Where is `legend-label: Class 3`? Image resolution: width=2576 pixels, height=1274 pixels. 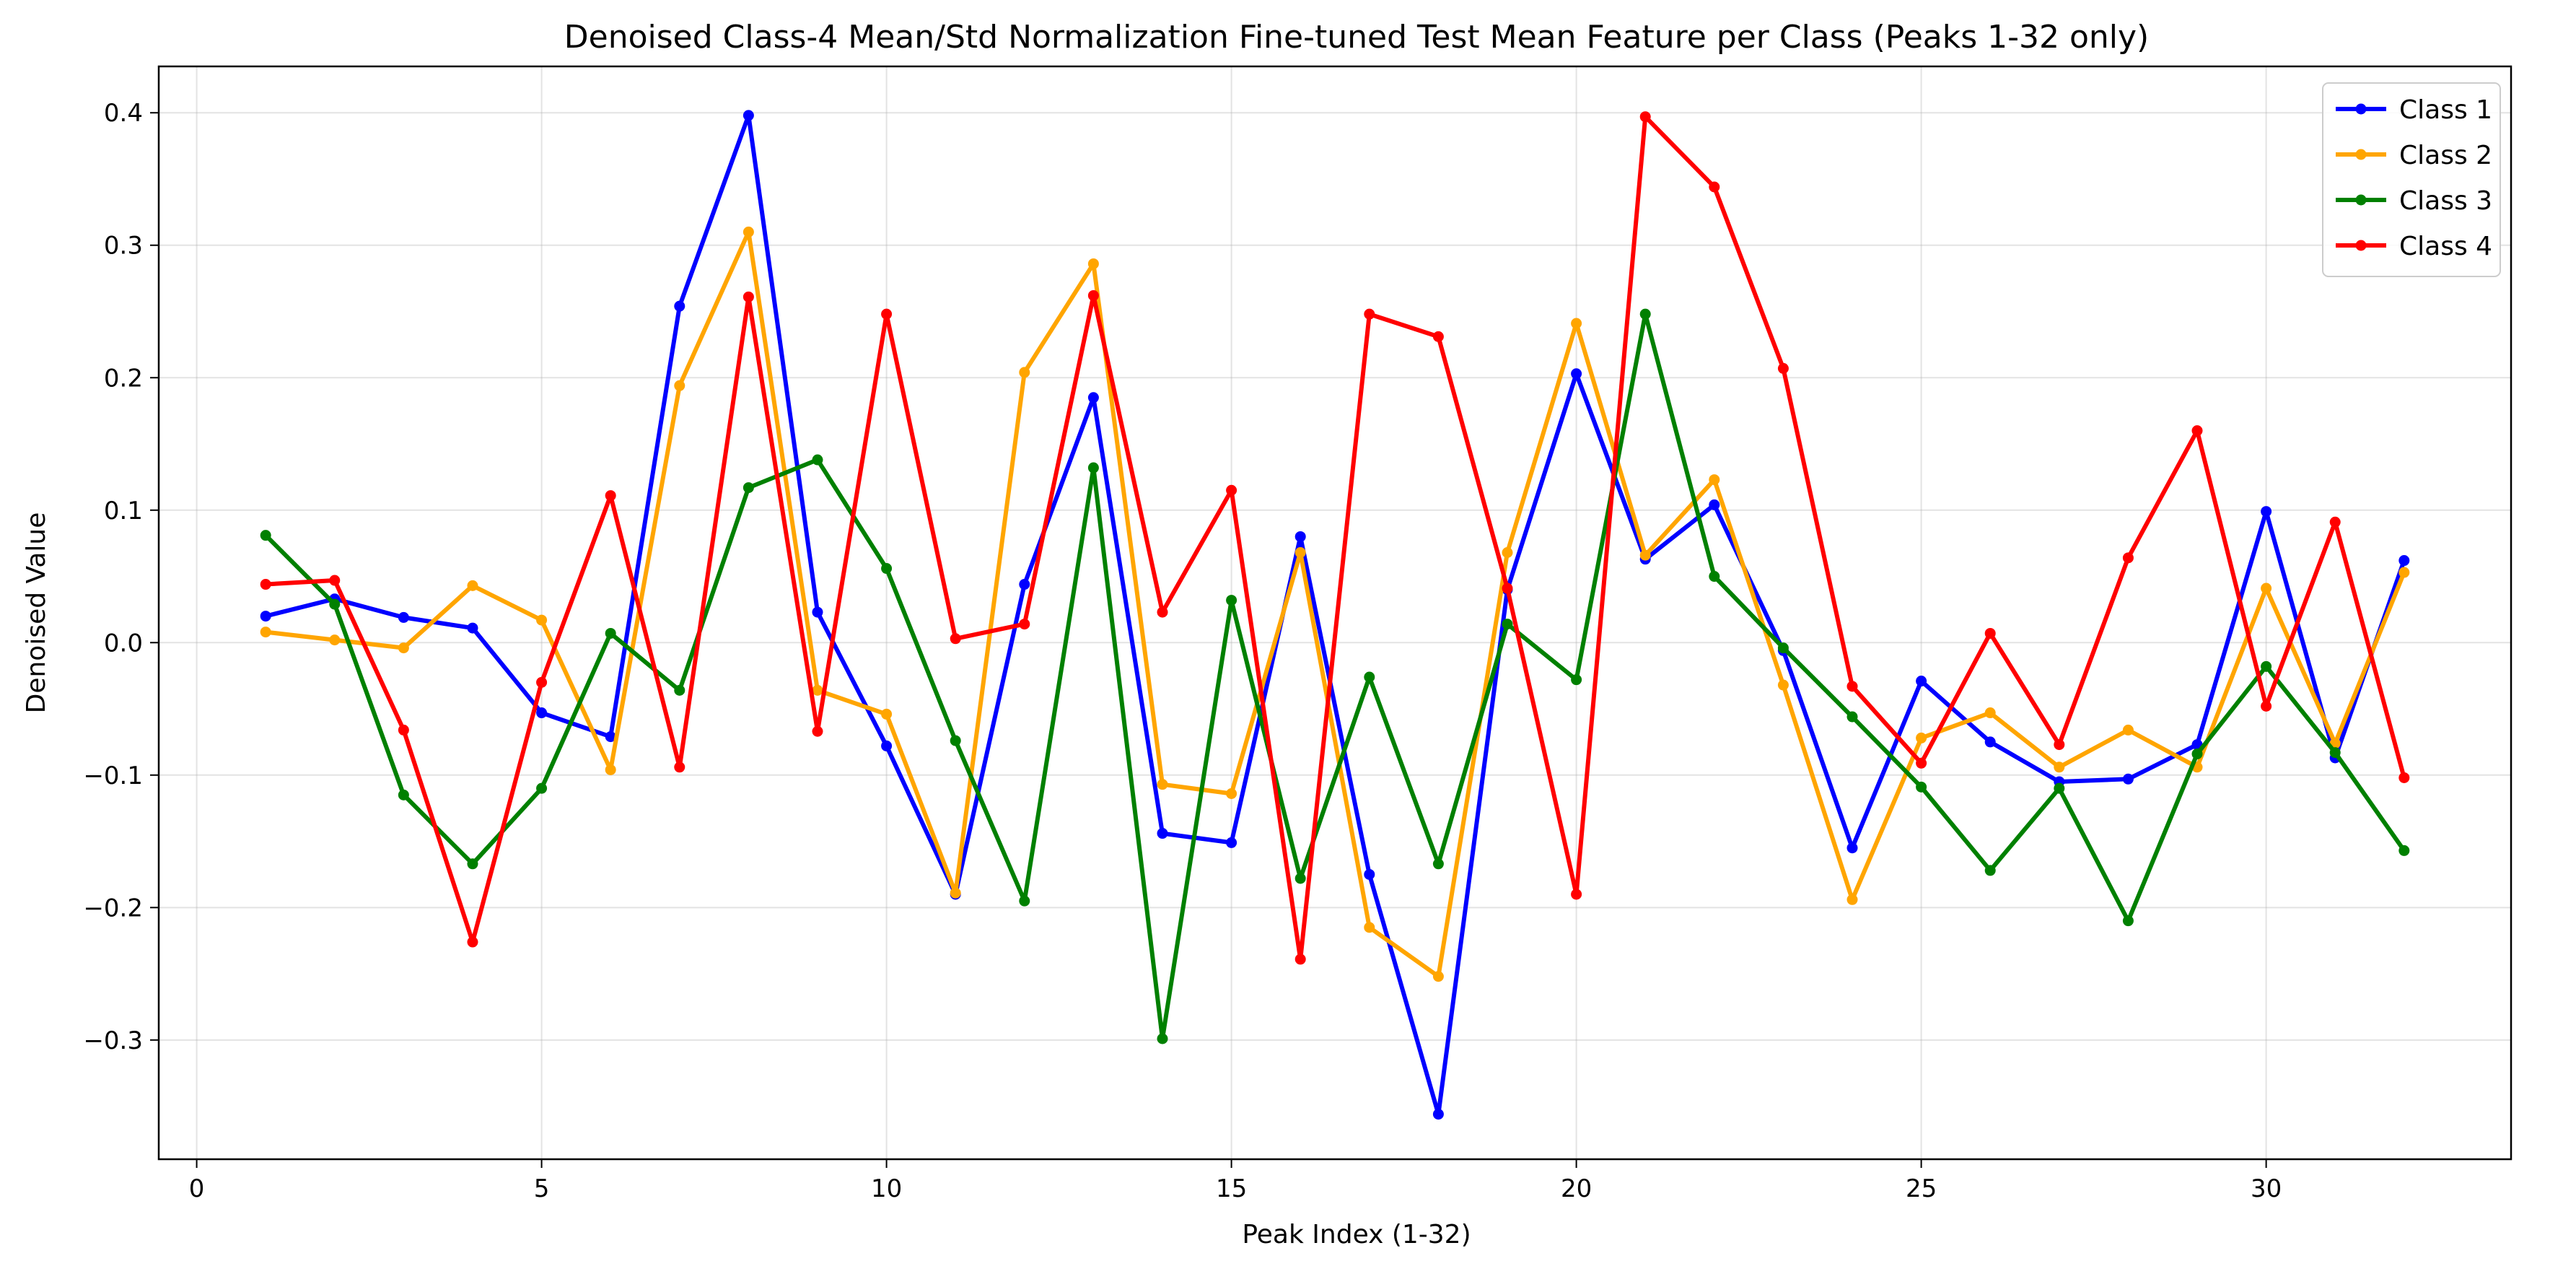
legend-label: Class 3 is located at coordinates (2445, 201).